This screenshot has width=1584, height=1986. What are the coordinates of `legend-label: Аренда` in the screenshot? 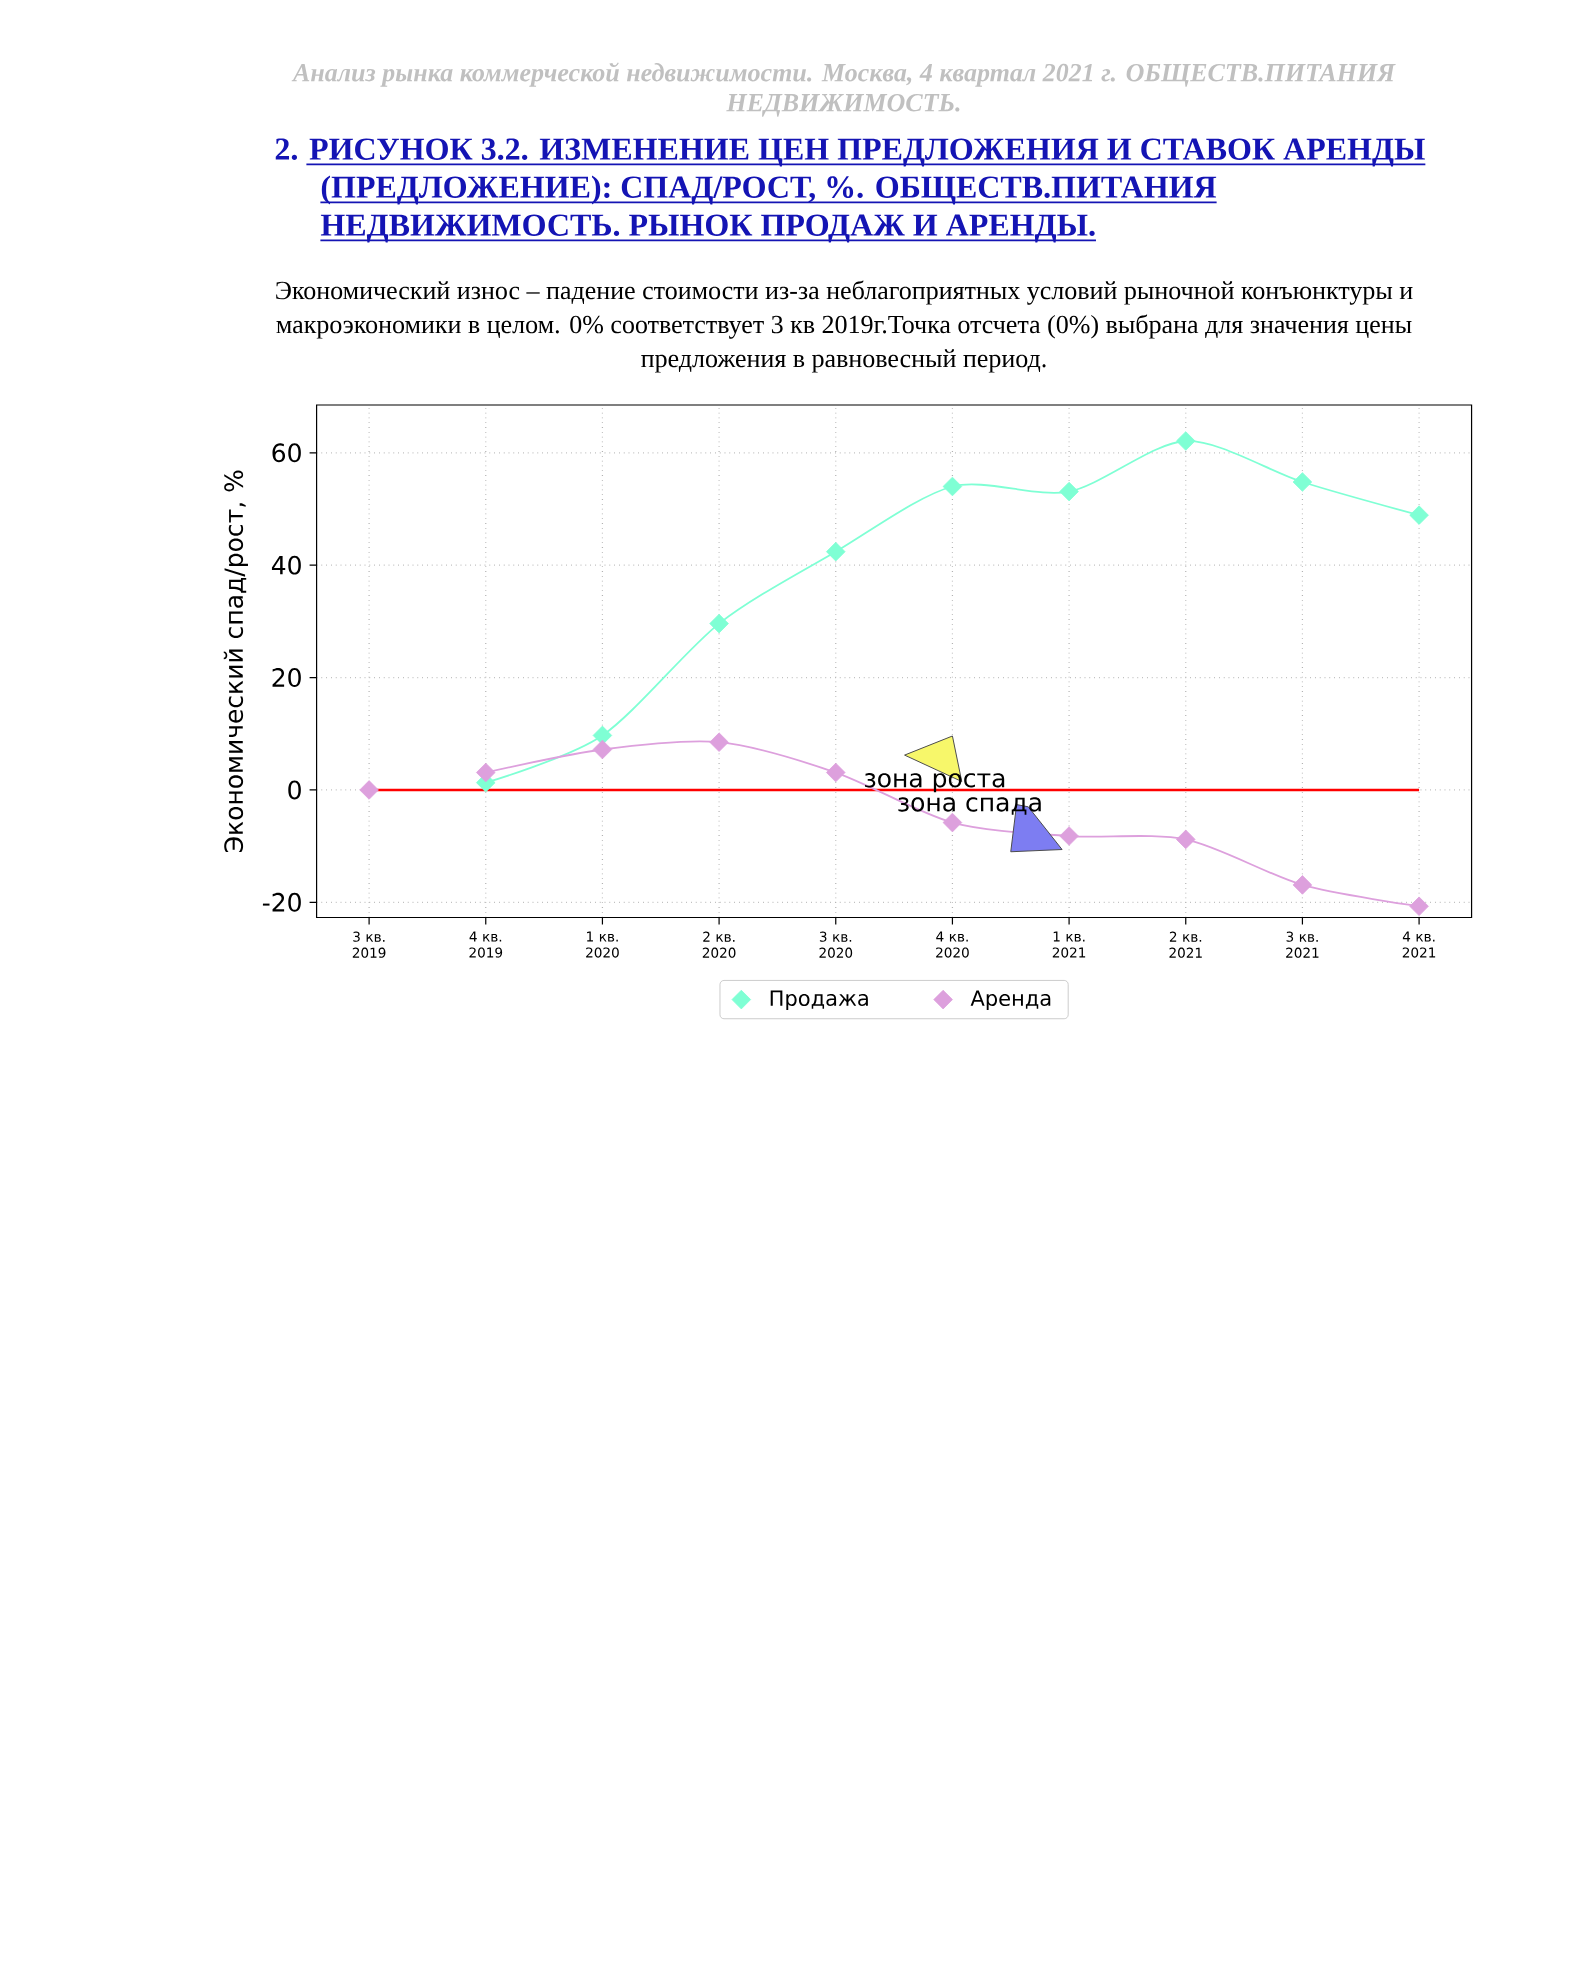 It's located at (1010, 1000).